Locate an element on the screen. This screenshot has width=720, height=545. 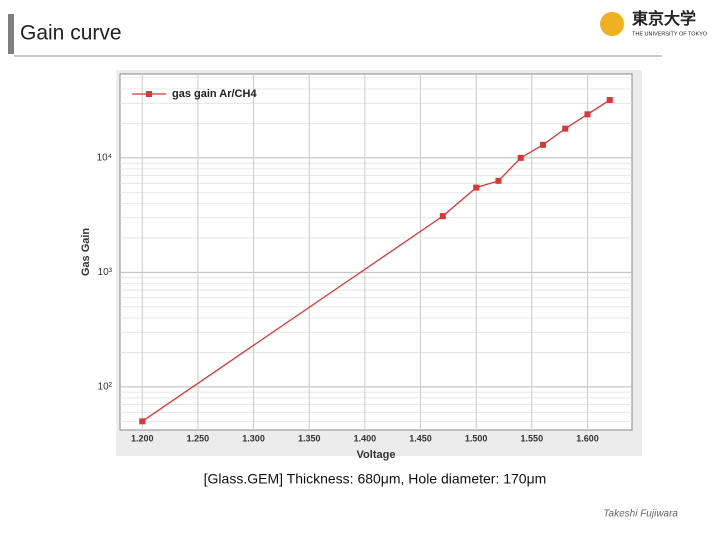
y-axis-label: Gas Gain is located at coordinates (86, 252).